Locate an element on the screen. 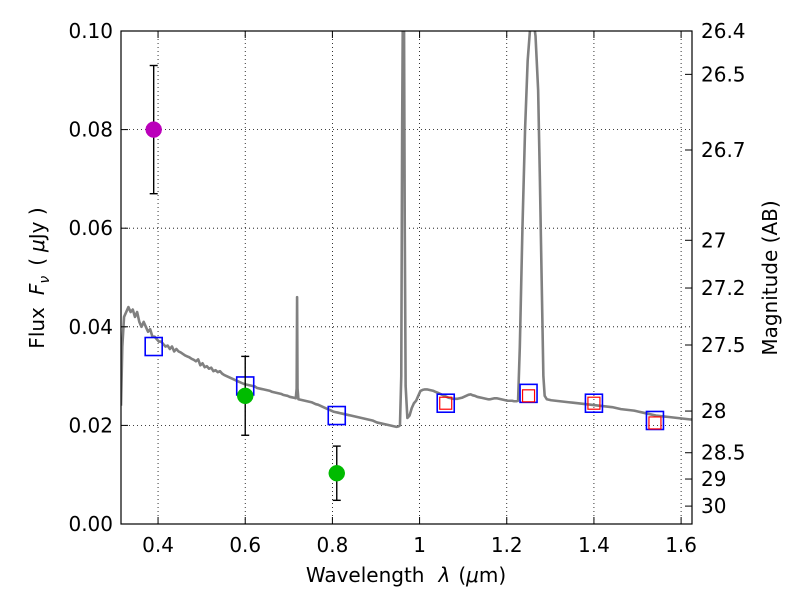 The image size is (800, 600). y-tick-label: 0.02 is located at coordinates (90, 425).